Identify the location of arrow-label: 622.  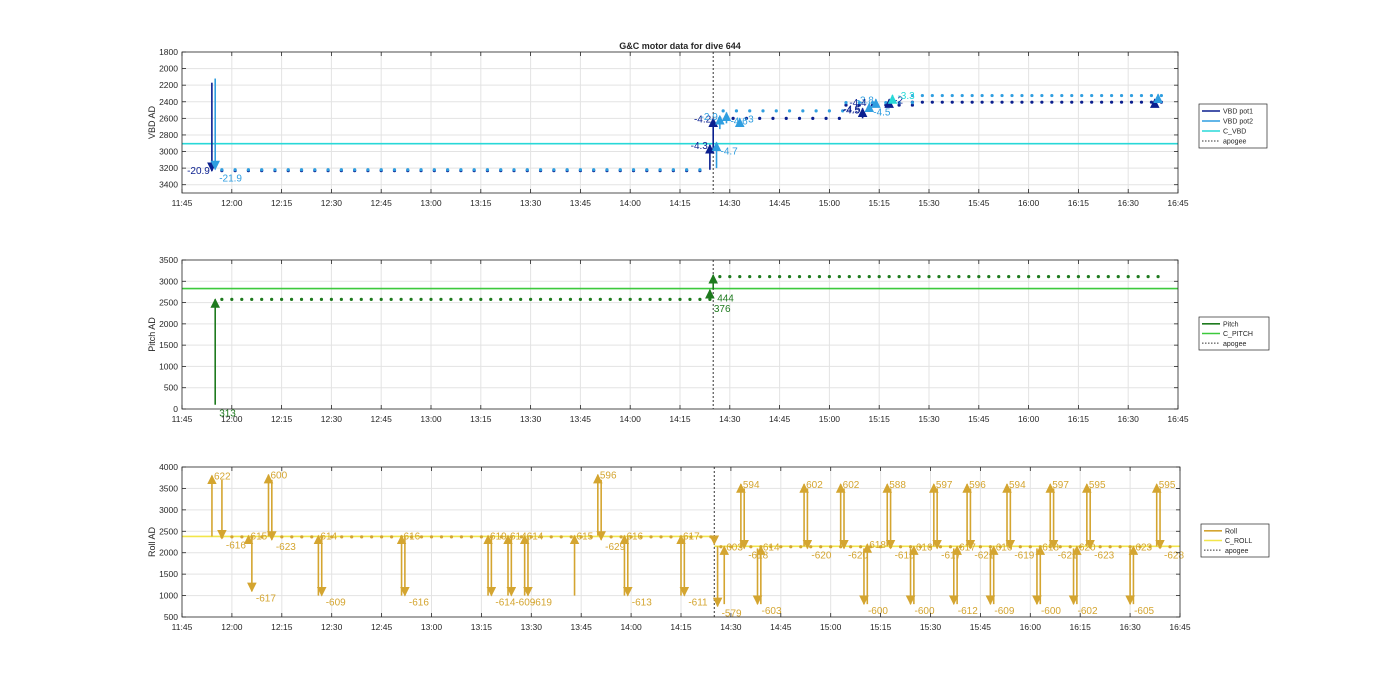
(222, 477).